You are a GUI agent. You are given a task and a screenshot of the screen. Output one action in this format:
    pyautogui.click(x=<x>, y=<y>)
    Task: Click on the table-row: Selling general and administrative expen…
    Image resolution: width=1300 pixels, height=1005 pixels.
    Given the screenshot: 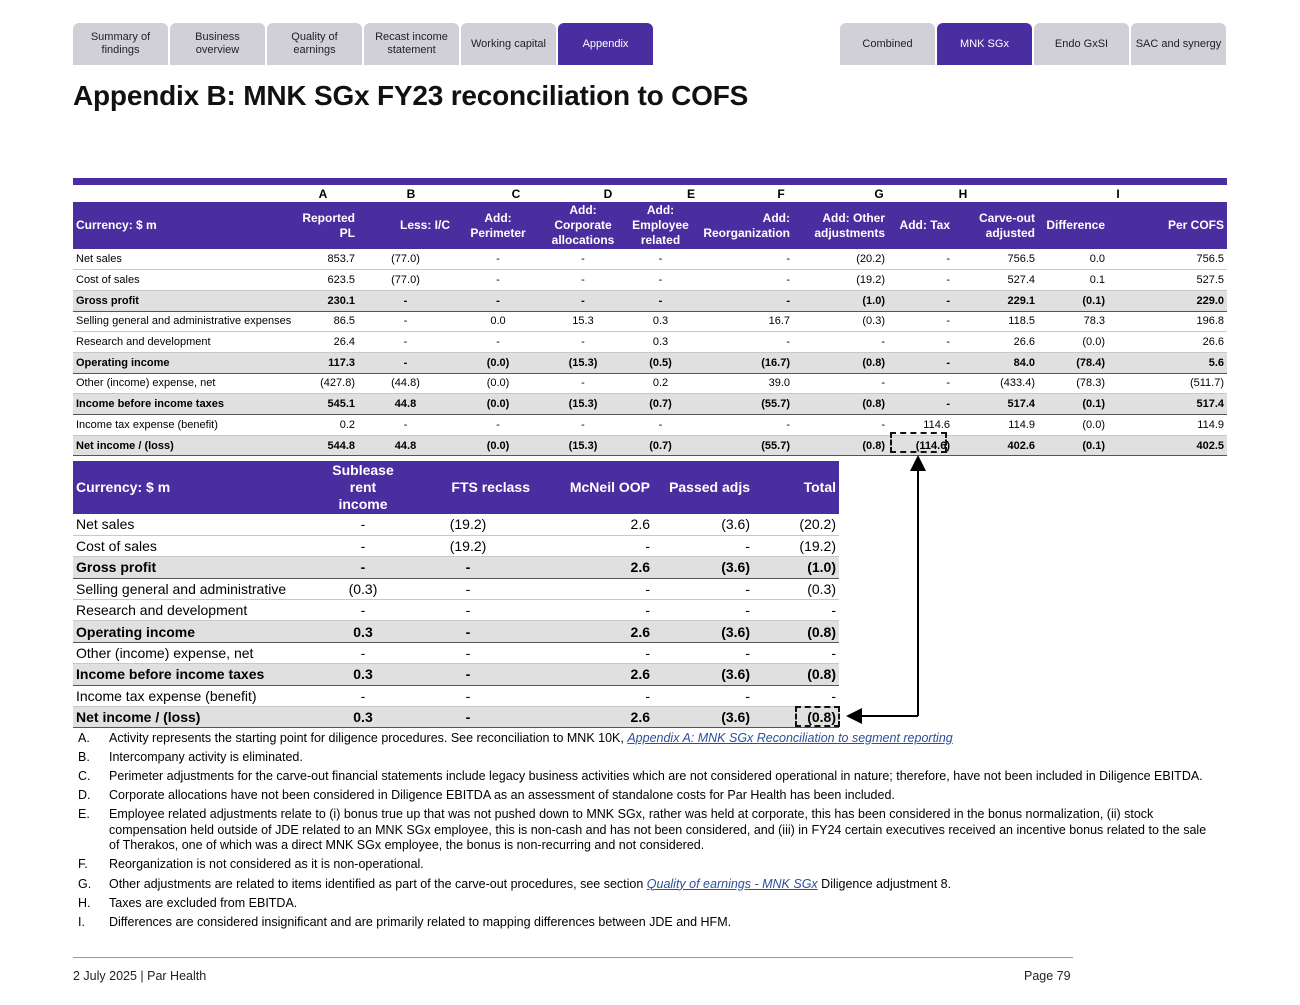 What is the action you would take?
    pyautogui.click(x=650, y=322)
    